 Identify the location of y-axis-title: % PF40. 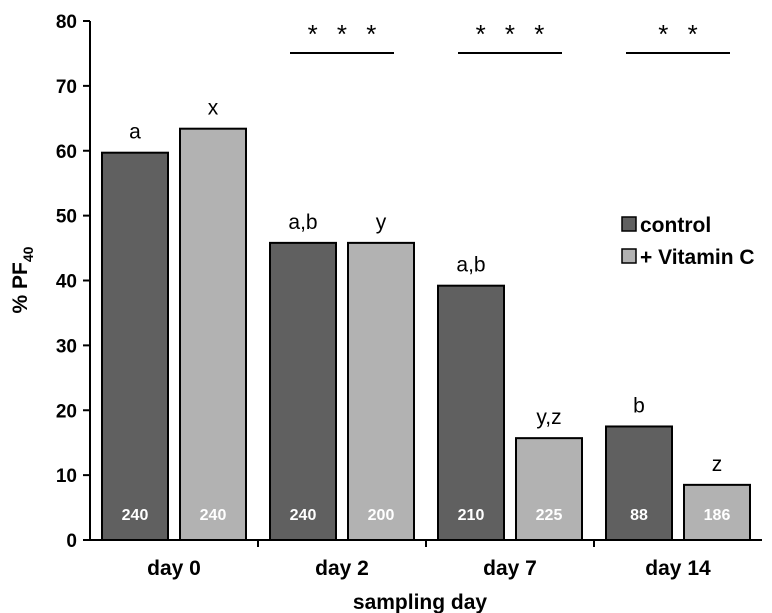
(22, 279).